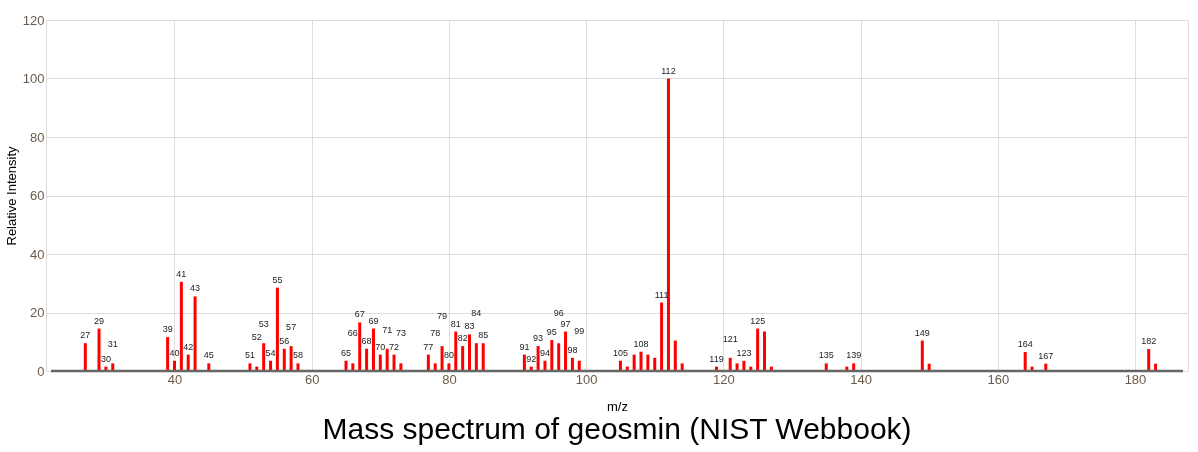  I want to click on annotation: 53, so click(263, 324).